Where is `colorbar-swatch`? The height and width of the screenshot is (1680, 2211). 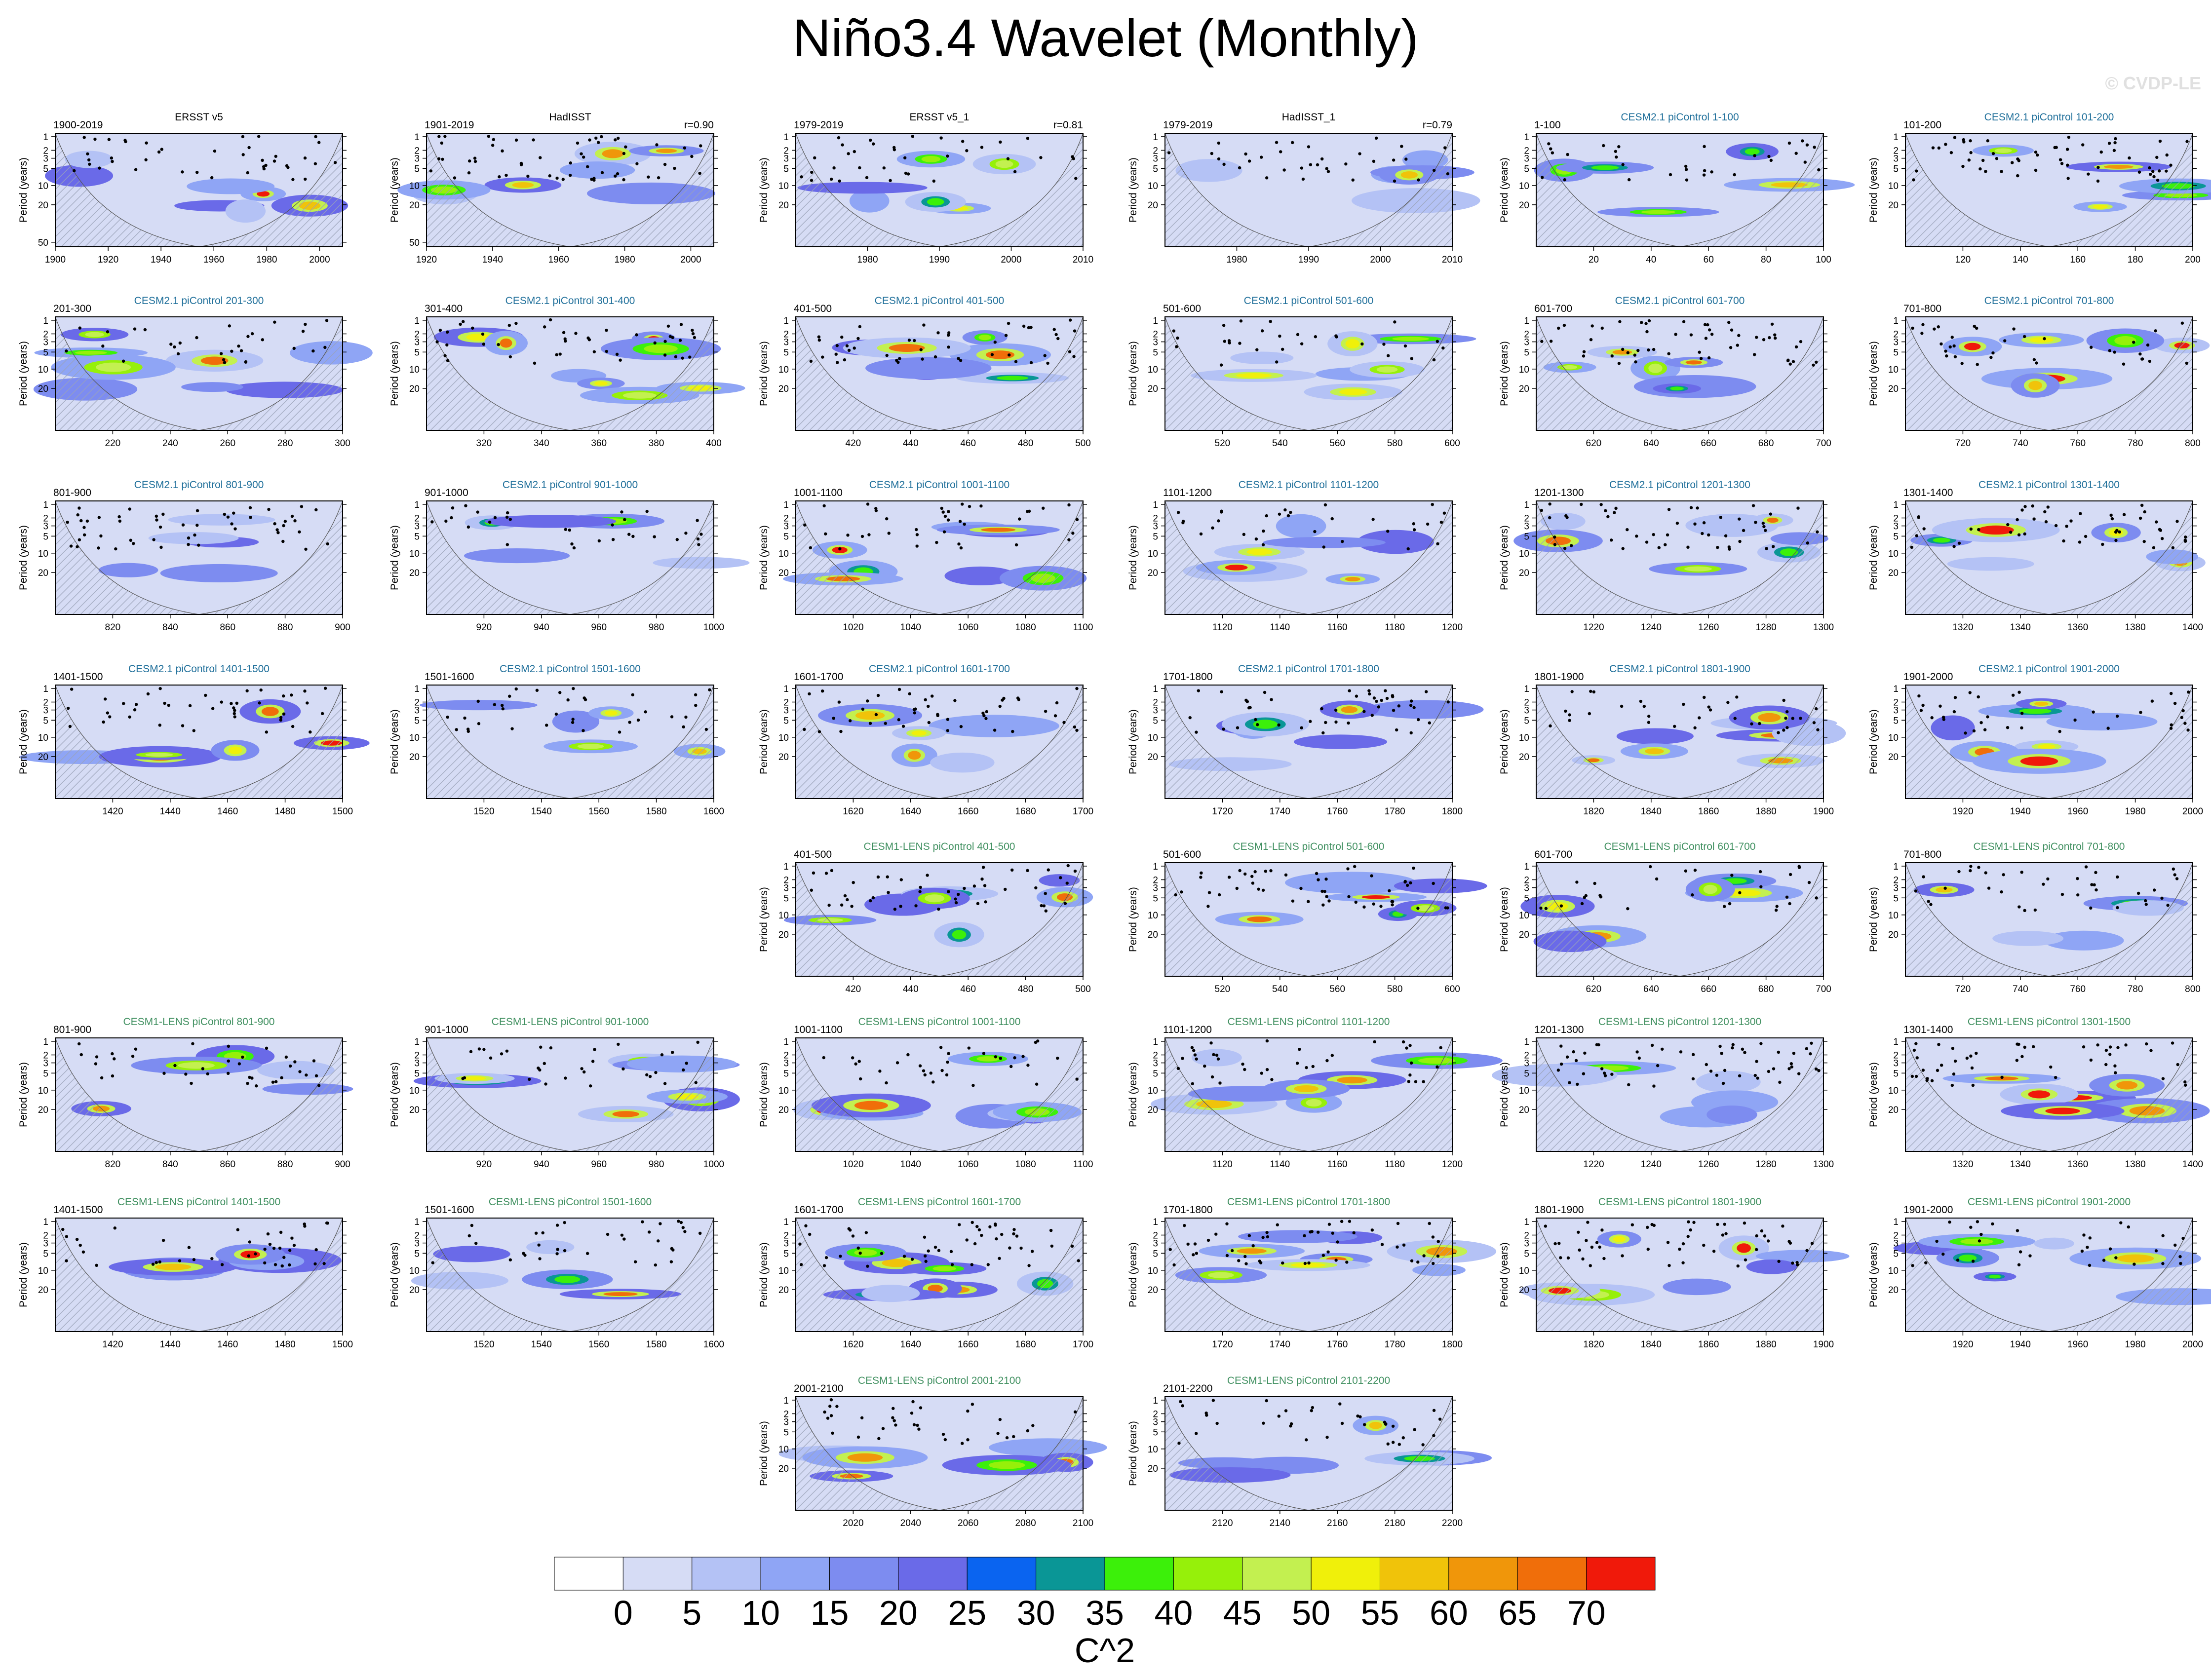 colorbar-swatch is located at coordinates (1002, 1574).